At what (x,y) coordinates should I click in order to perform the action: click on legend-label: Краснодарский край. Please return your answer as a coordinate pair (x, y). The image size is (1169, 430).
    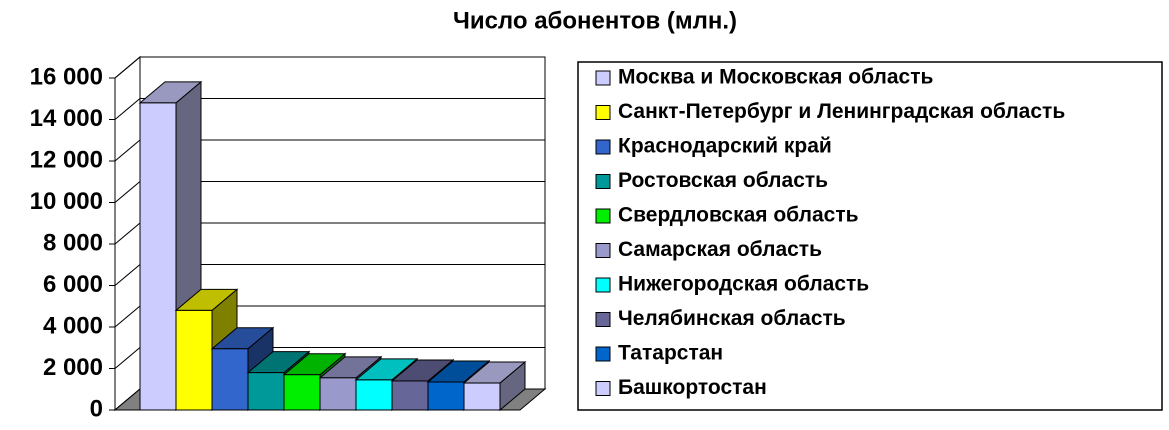
    Looking at the image, I should click on (725, 146).